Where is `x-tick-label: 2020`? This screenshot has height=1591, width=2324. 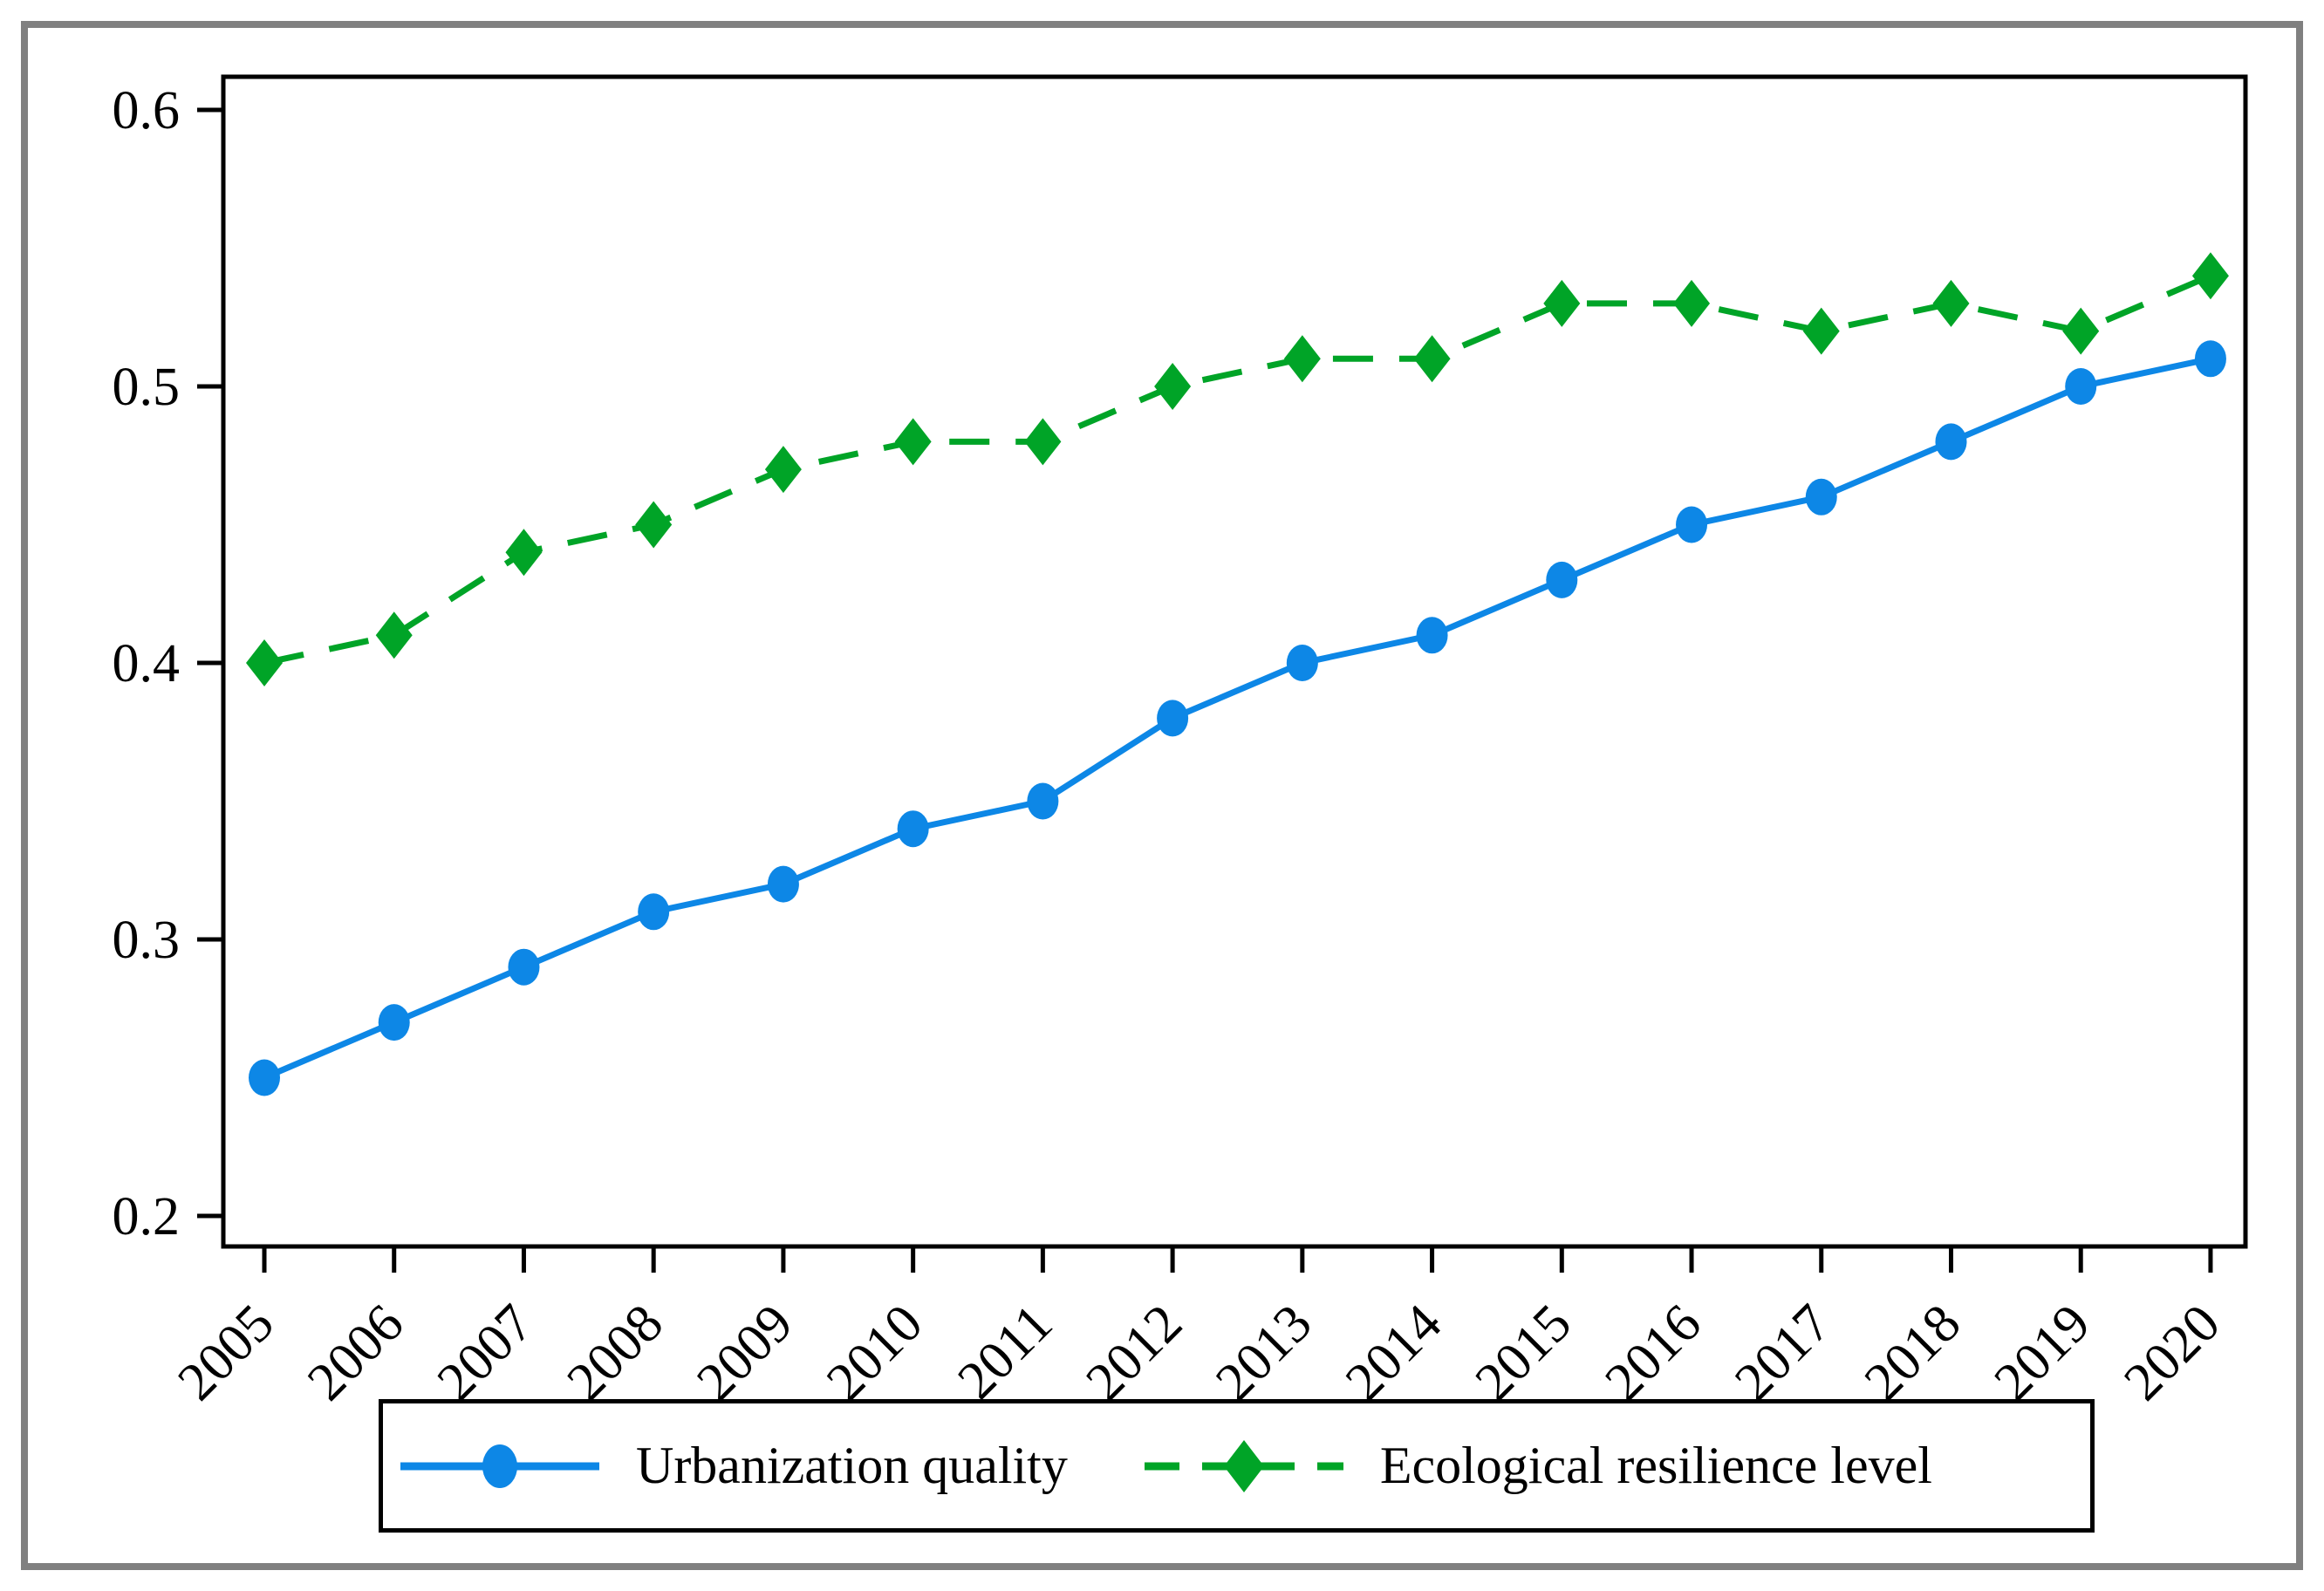
x-tick-label: 2020 is located at coordinates (2173, 1353).